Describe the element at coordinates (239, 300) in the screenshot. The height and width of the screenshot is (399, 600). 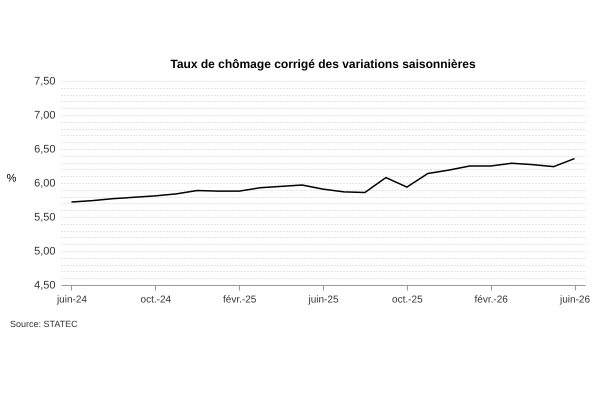
I see `x-tick-label: févr.-25` at that location.